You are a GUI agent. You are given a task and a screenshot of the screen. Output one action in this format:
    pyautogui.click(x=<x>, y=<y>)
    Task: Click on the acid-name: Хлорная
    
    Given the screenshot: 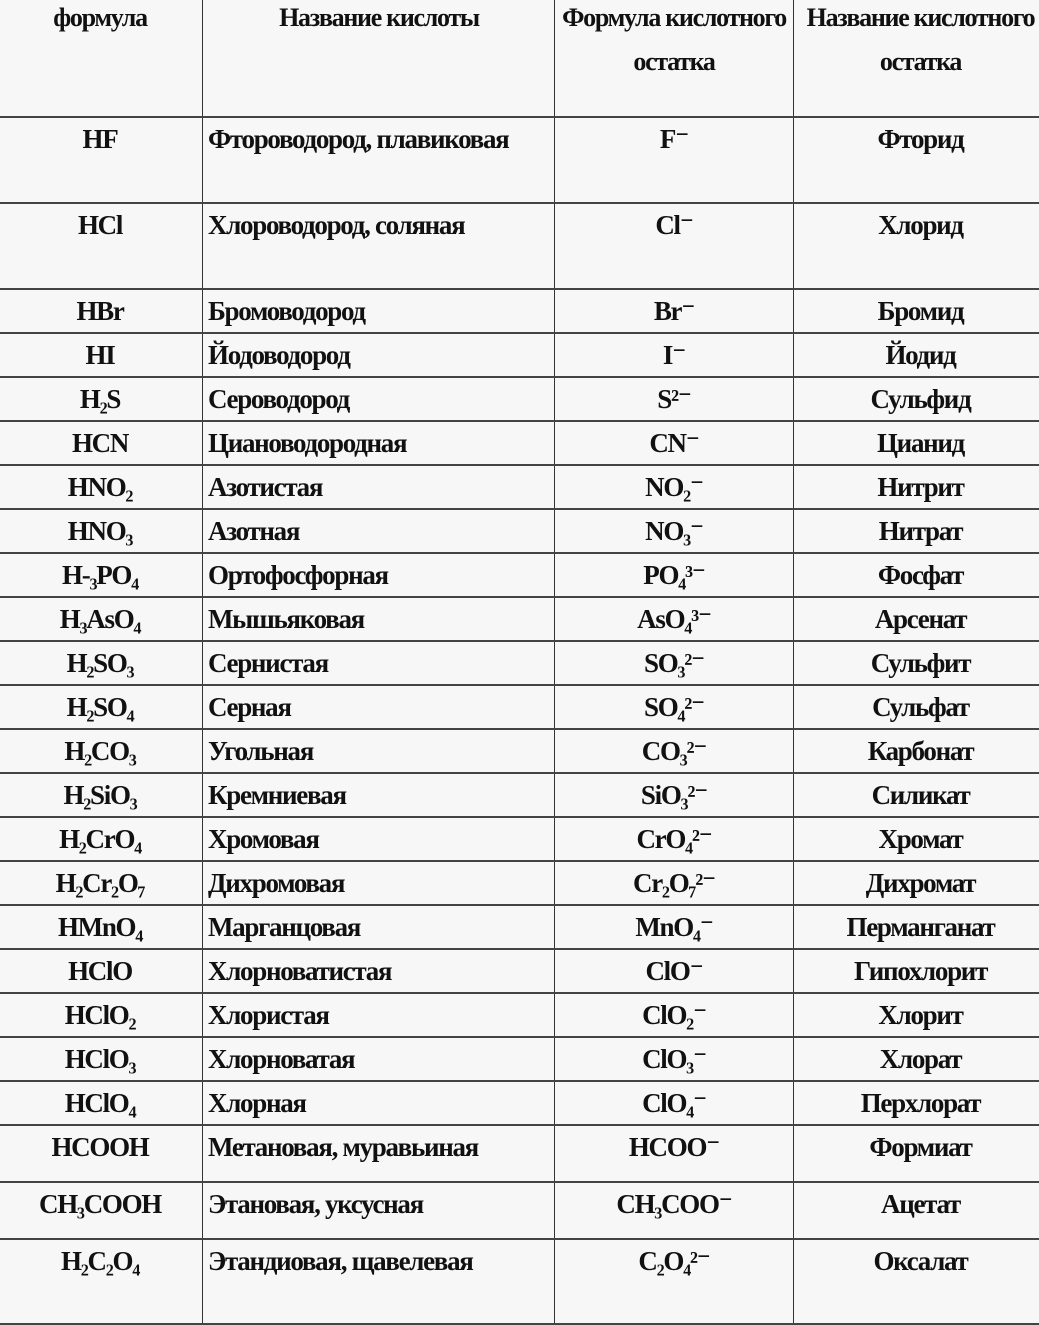 What is the action you would take?
    pyautogui.click(x=379, y=1103)
    